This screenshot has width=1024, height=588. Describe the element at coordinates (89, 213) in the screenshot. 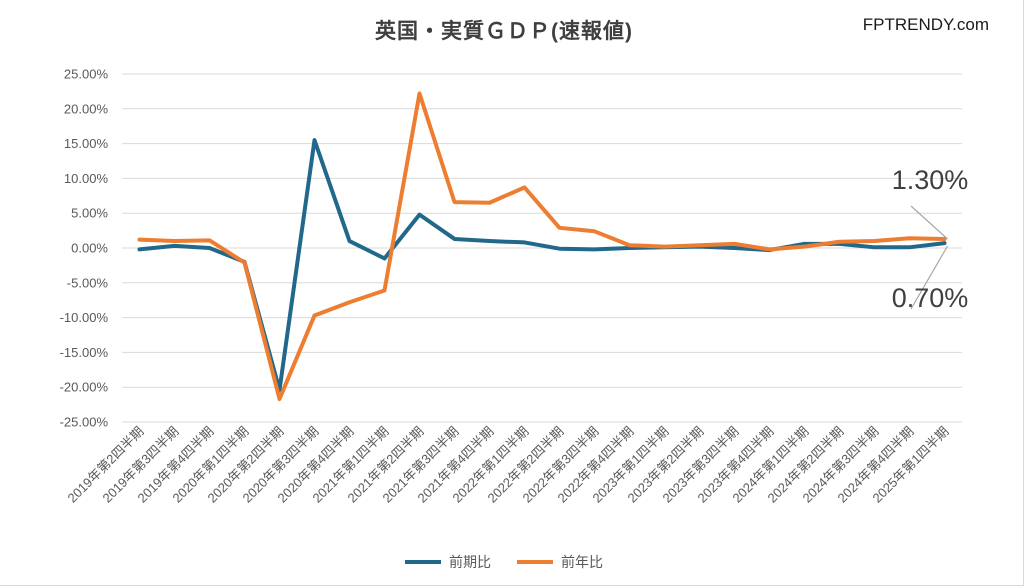

I see `y-axis-tick-label: 5.00%` at that location.